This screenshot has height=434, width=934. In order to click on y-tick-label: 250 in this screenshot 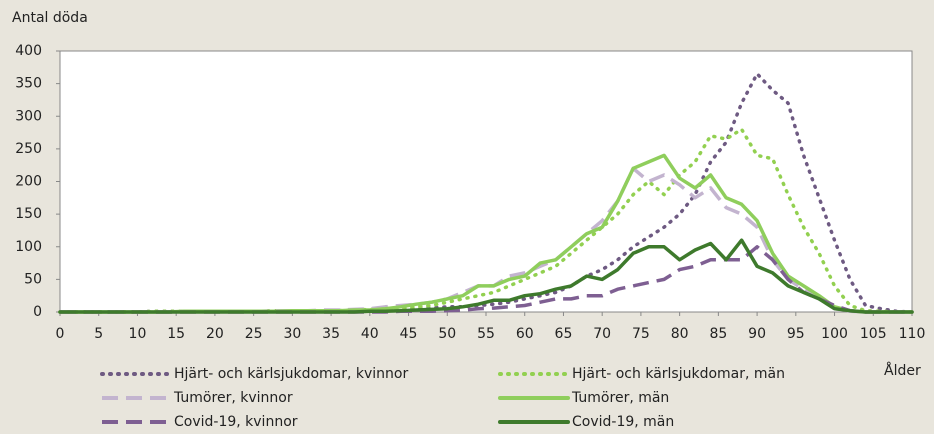, I will do `click(28, 149)`.